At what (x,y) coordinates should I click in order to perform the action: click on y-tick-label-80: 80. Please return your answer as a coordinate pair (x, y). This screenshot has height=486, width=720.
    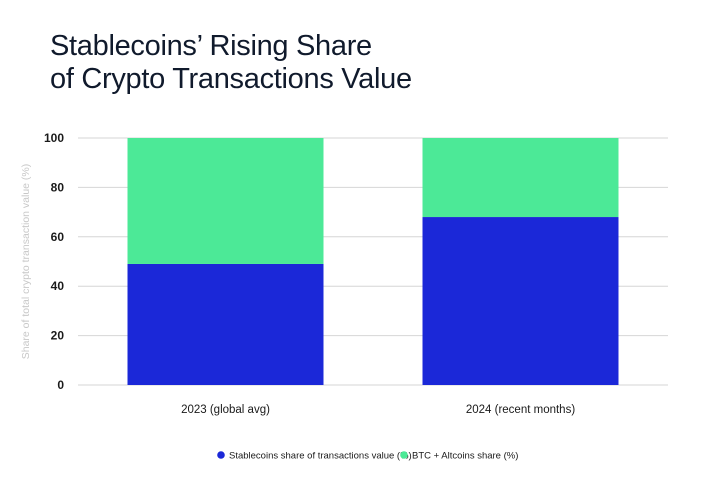
    Looking at the image, I should click on (58, 187).